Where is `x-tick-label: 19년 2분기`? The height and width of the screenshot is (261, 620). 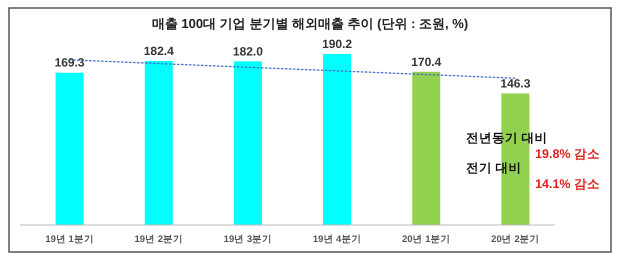
x-tick-label: 19년 2분기 is located at coordinates (158, 239).